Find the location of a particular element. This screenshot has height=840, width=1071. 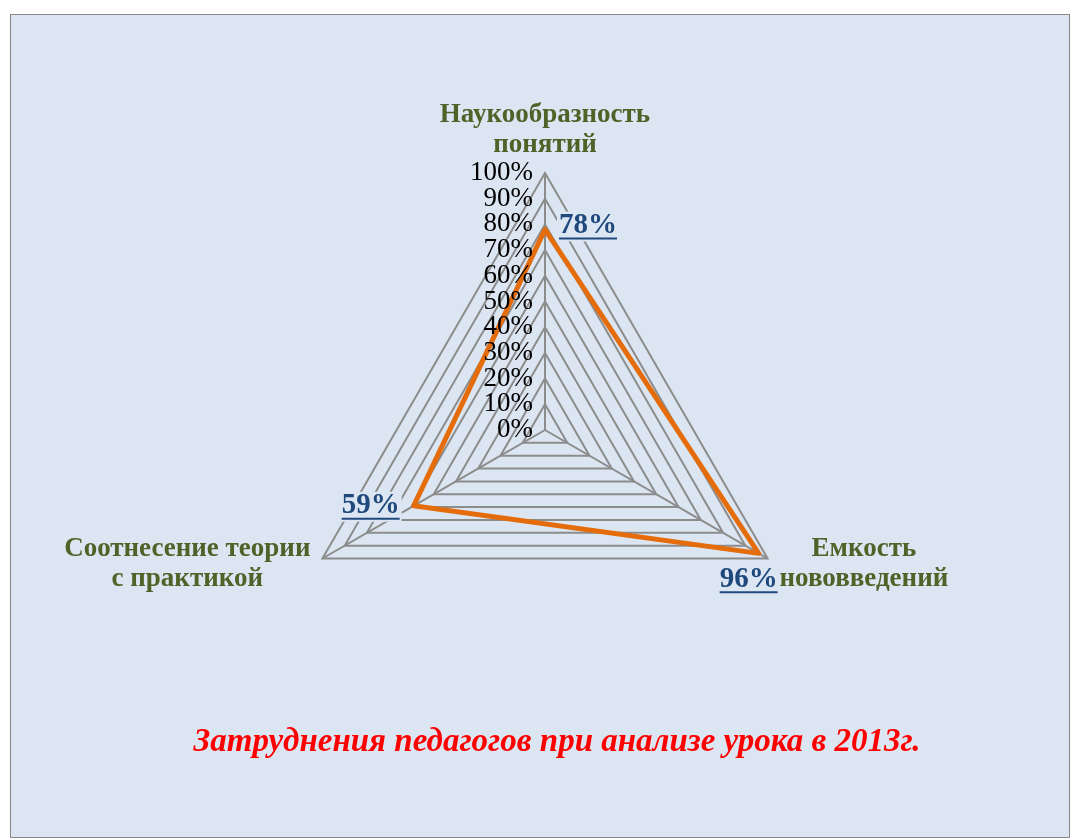

spoke-label: Соотнесение теории с практикой is located at coordinates (187, 562).